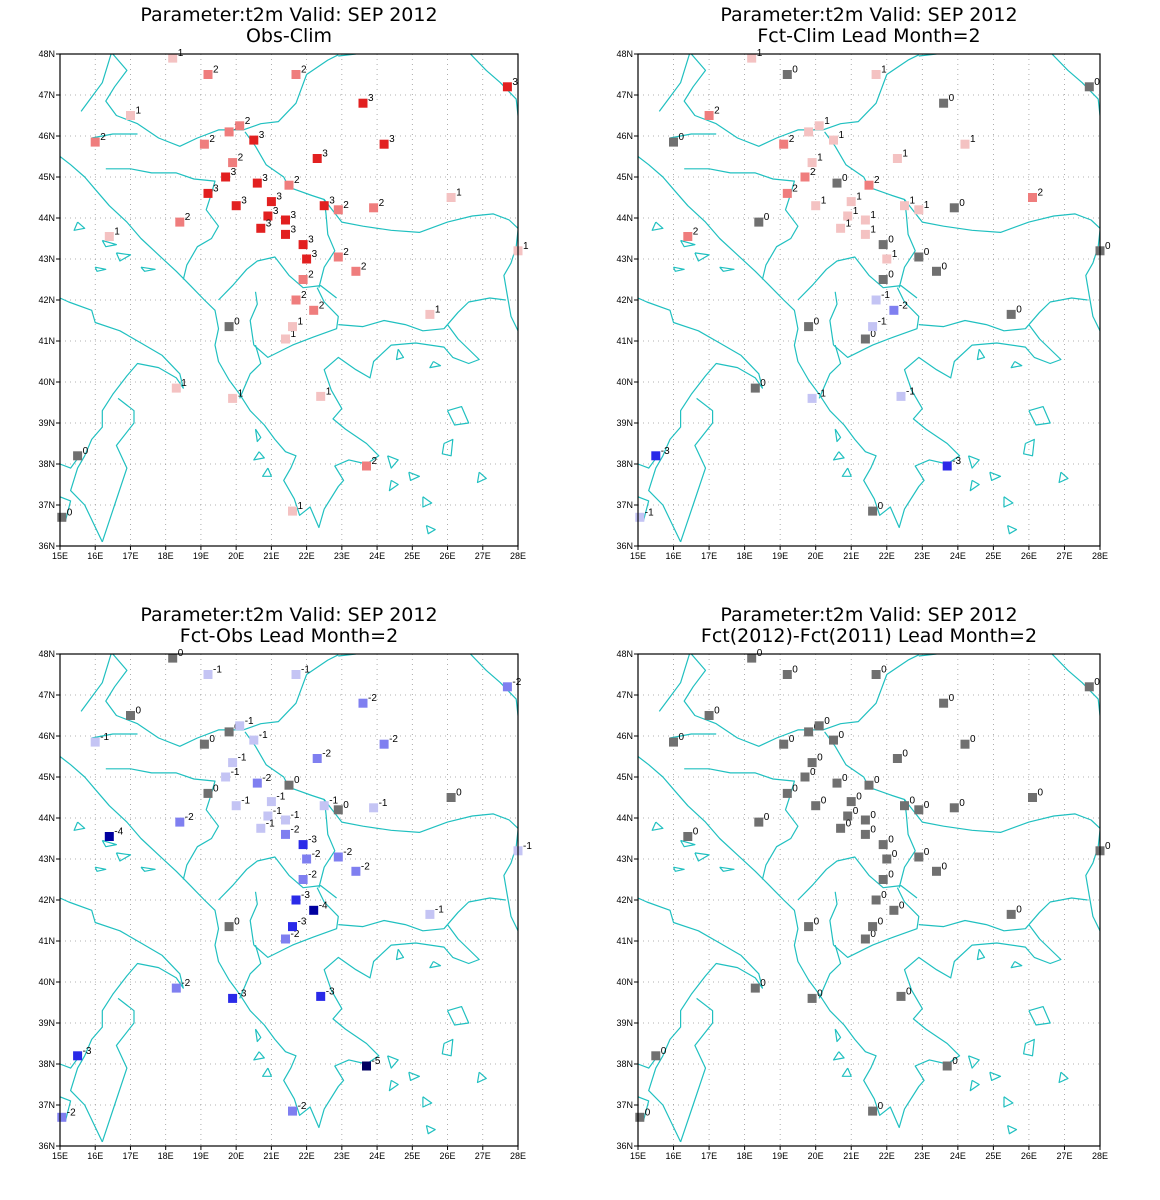 The height and width of the screenshot is (1200, 1160). What do you see at coordinates (318, 907) in the screenshot?
I see `station-marker: -4` at bounding box center [318, 907].